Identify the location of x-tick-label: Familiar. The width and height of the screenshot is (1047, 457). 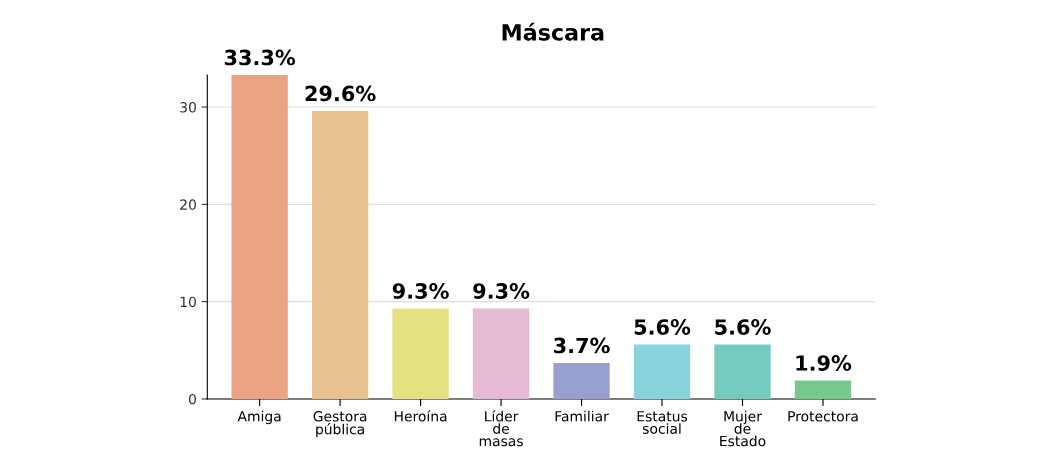
(582, 416).